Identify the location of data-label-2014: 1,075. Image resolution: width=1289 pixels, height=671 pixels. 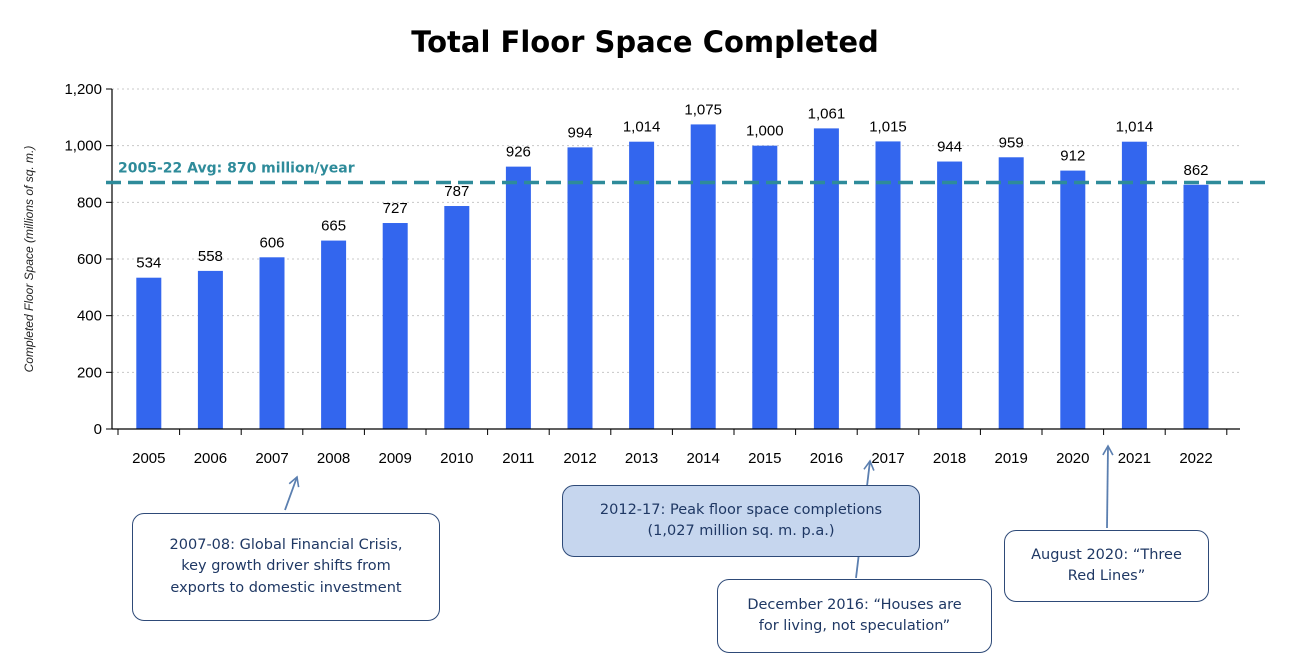
(703, 109).